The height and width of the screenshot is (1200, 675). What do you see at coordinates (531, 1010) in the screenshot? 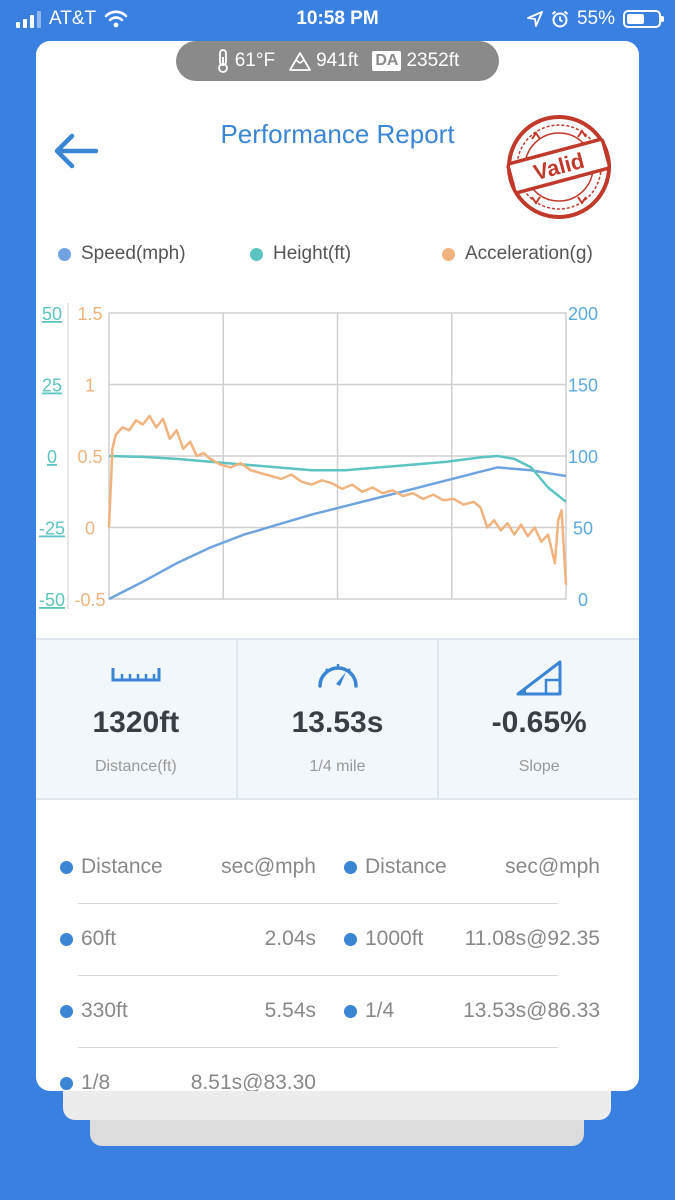
I see `split-value: 13.53s@86.33` at bounding box center [531, 1010].